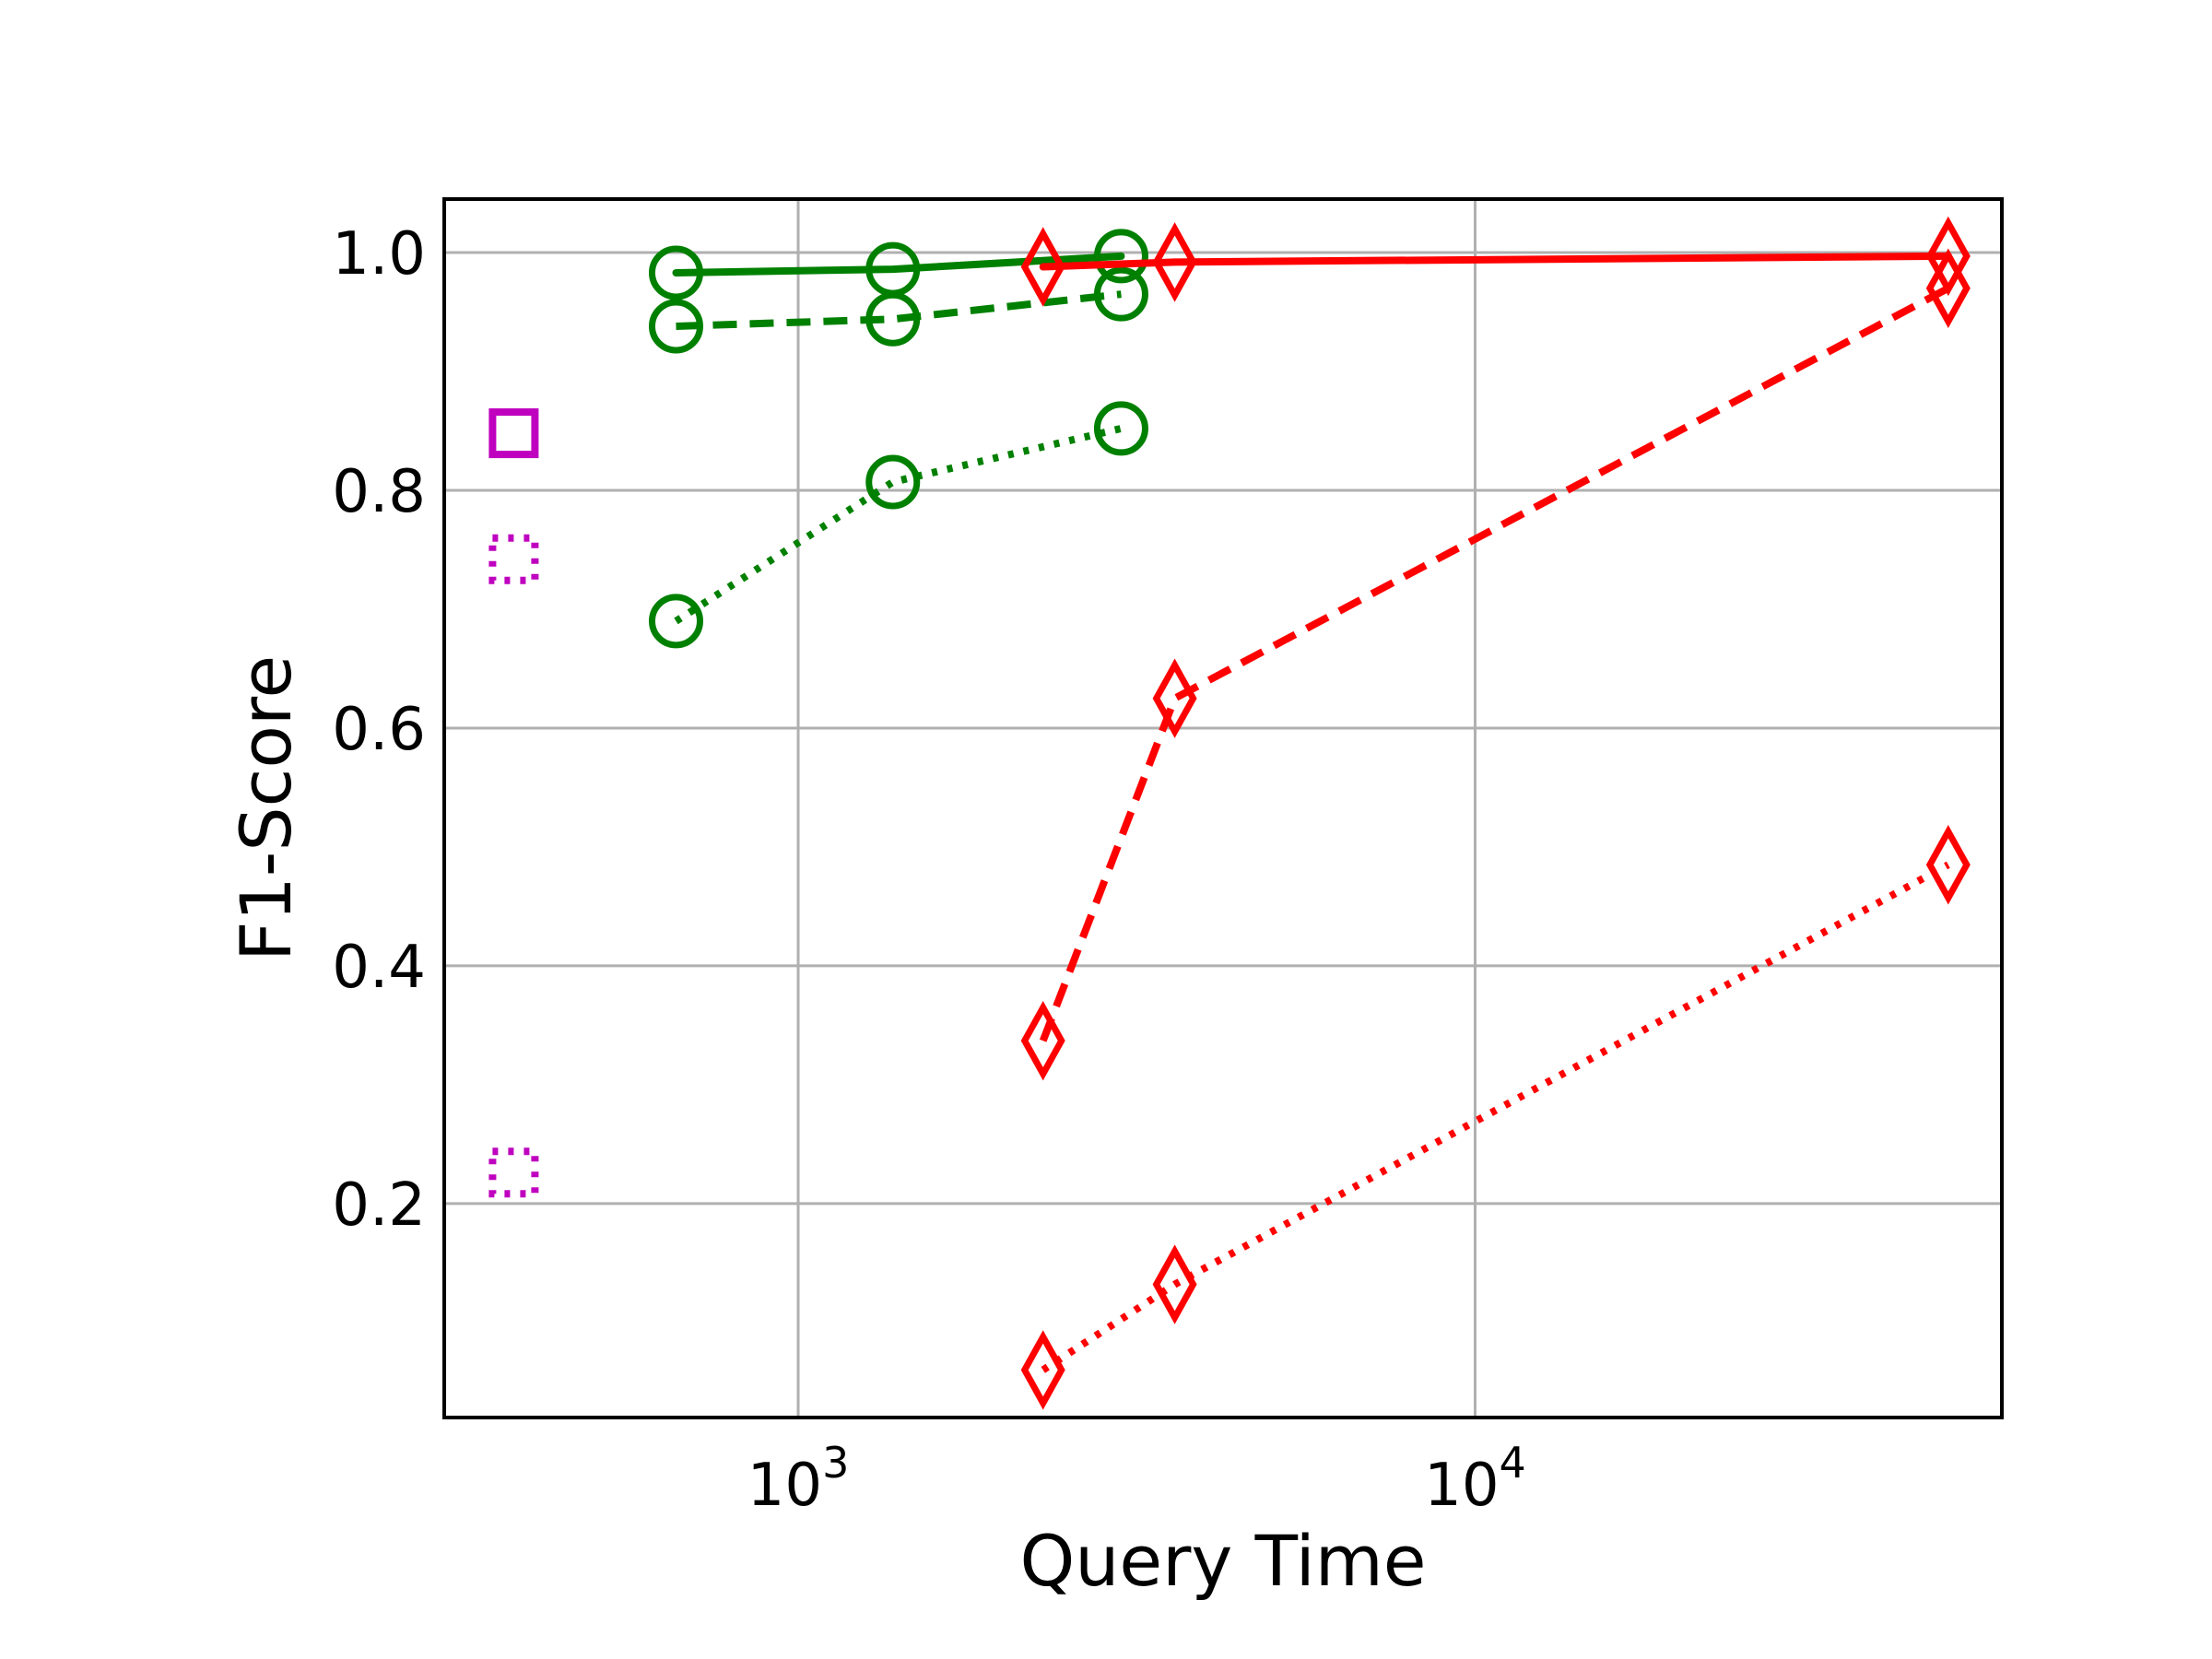 The width and height of the screenshot is (2212, 1659). Describe the element at coordinates (379, 254) in the screenshot. I see `y-tick-label-4: 1.0` at that location.